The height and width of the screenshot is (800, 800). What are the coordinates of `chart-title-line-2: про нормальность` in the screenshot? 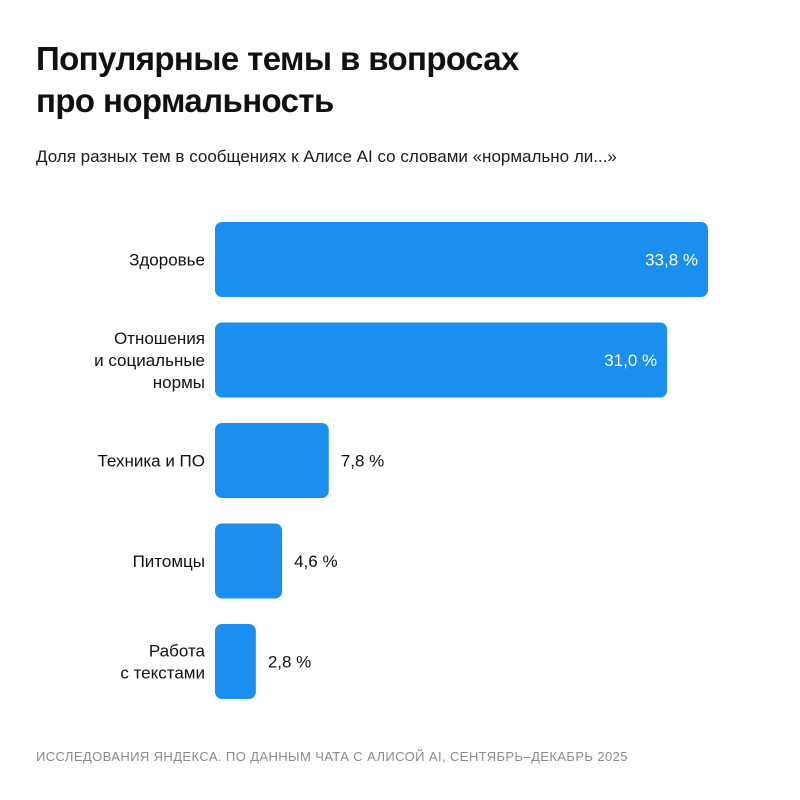 It's located at (185, 100).